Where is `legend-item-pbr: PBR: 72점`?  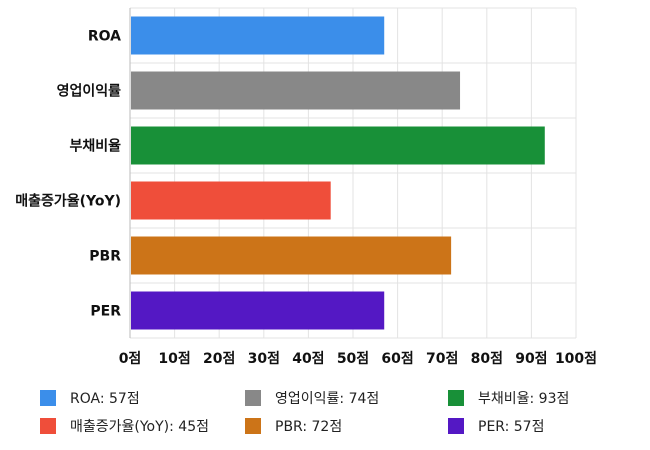
legend-item-pbr: PBR: 72점 is located at coordinates (293, 426).